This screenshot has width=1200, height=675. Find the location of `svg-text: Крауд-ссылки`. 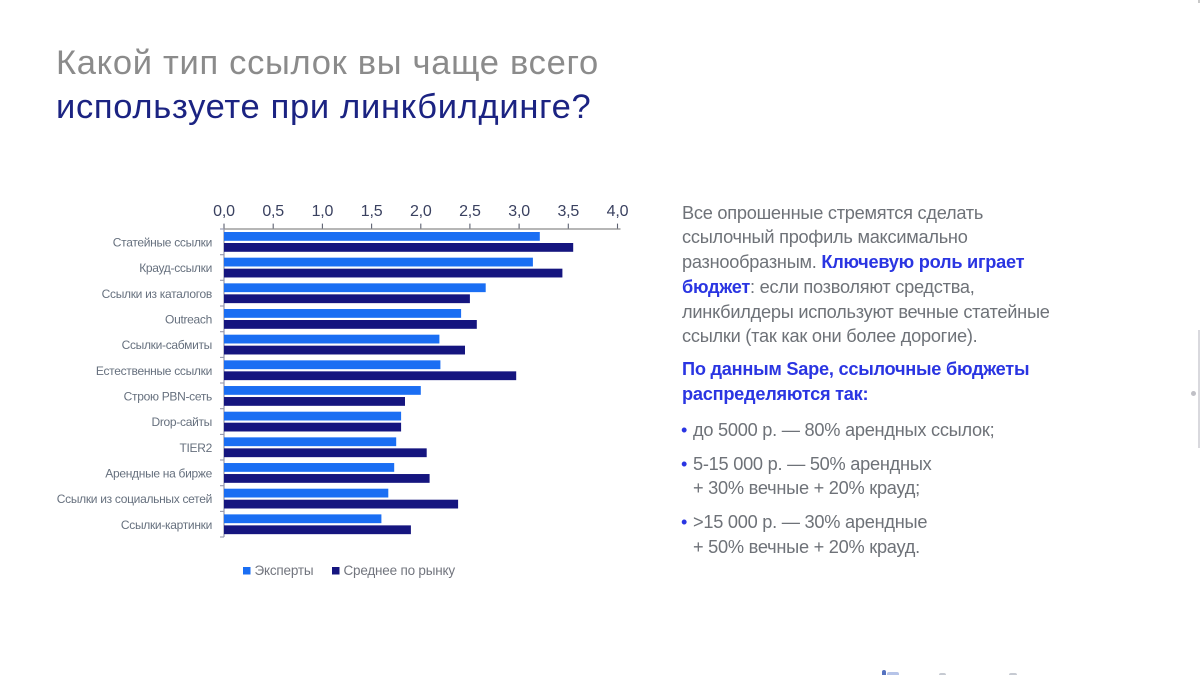

svg-text: Крауд-ссылки is located at coordinates (175, 268).